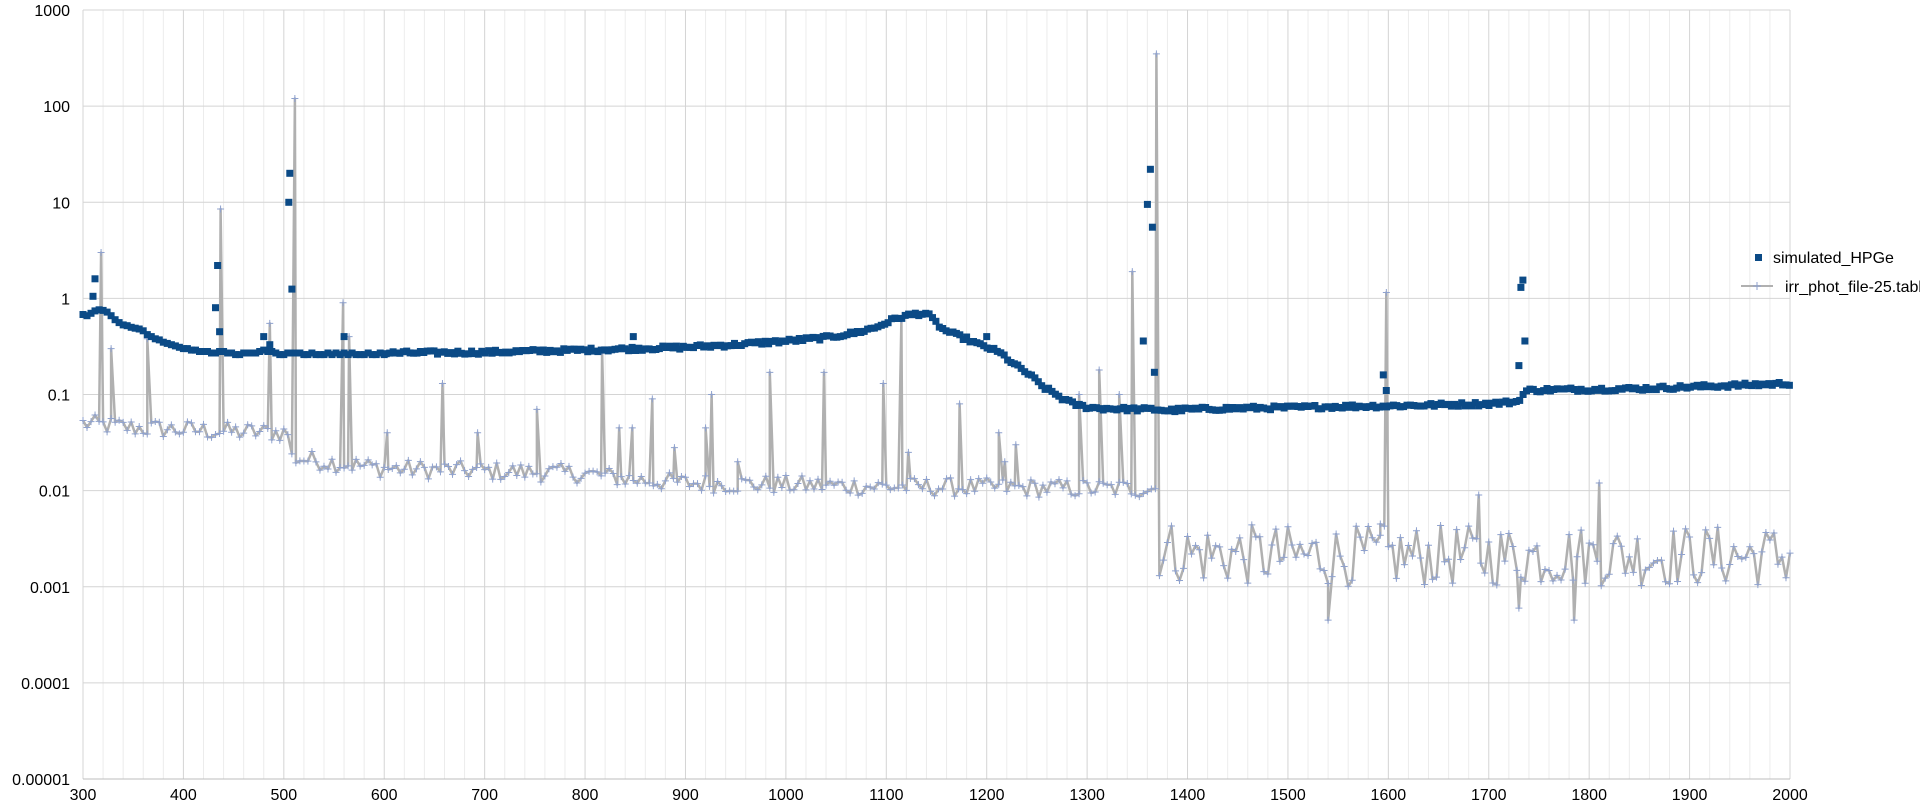 Image resolution: width=1920 pixels, height=811 pixels. What do you see at coordinates (1757, 286) in the screenshot?
I see `legend-marker-irr-phot` at bounding box center [1757, 286].